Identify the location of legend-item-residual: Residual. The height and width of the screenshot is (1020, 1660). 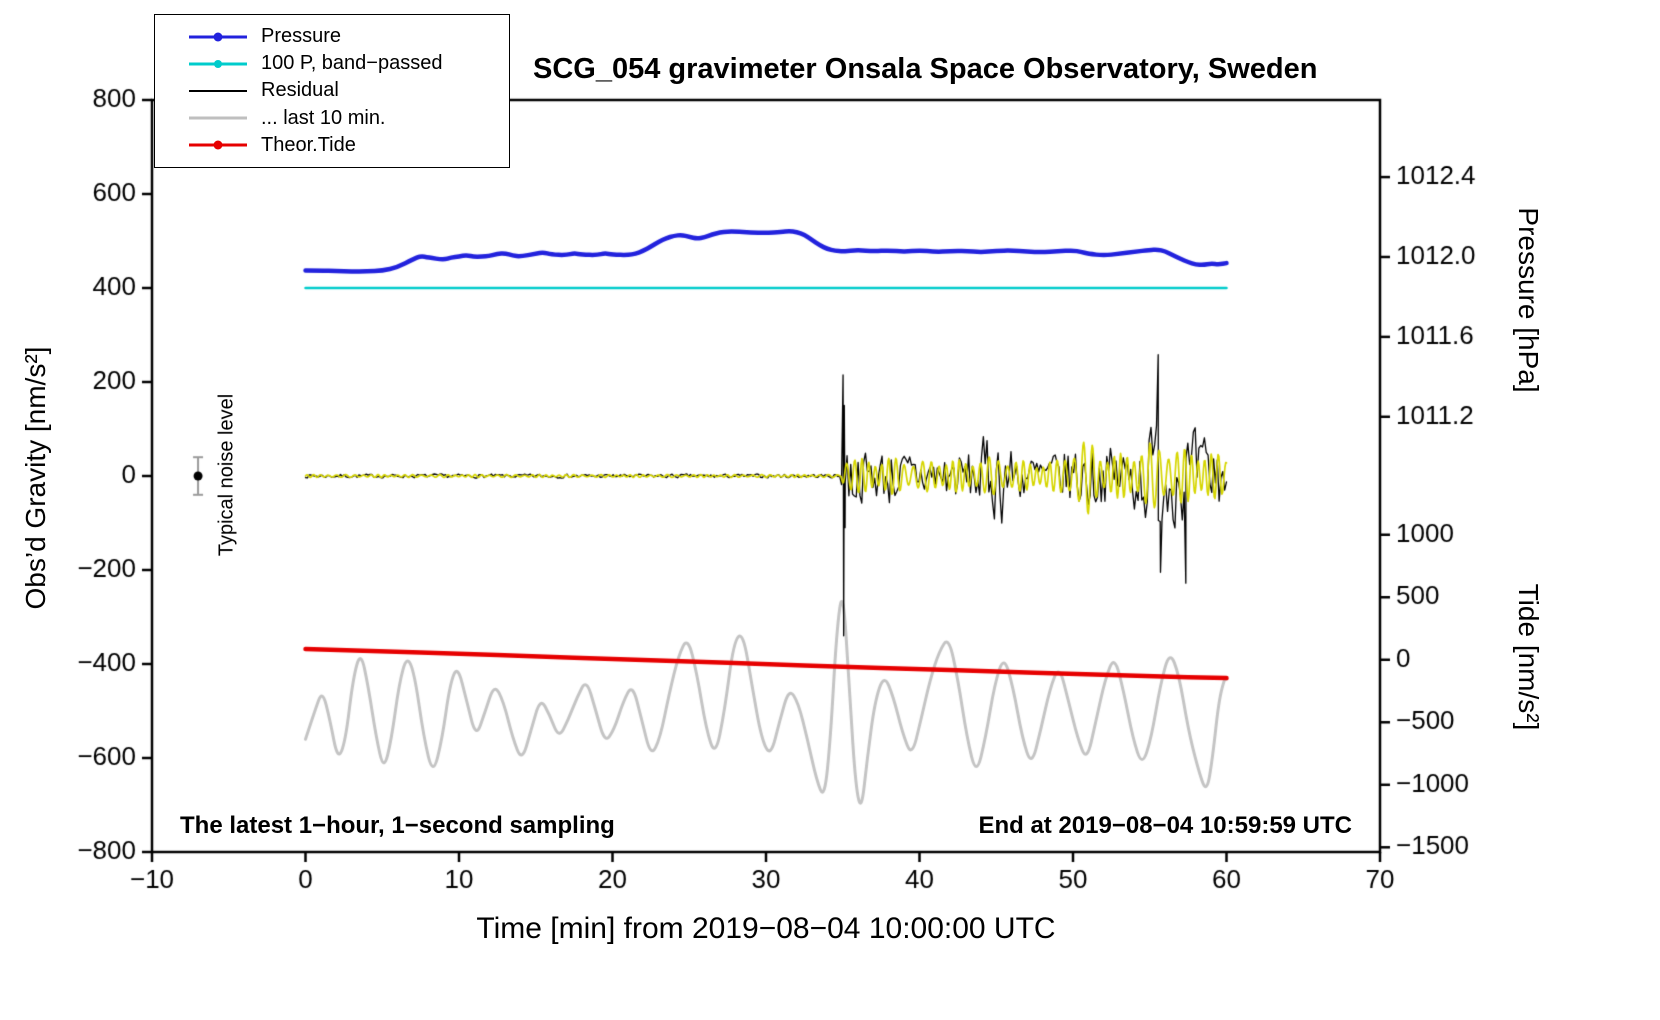
(349, 91).